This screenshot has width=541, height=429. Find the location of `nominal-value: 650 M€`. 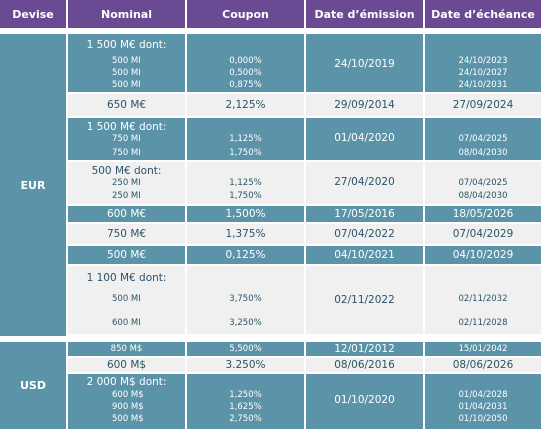

nominal-value: 650 M€ is located at coordinates (126, 105).